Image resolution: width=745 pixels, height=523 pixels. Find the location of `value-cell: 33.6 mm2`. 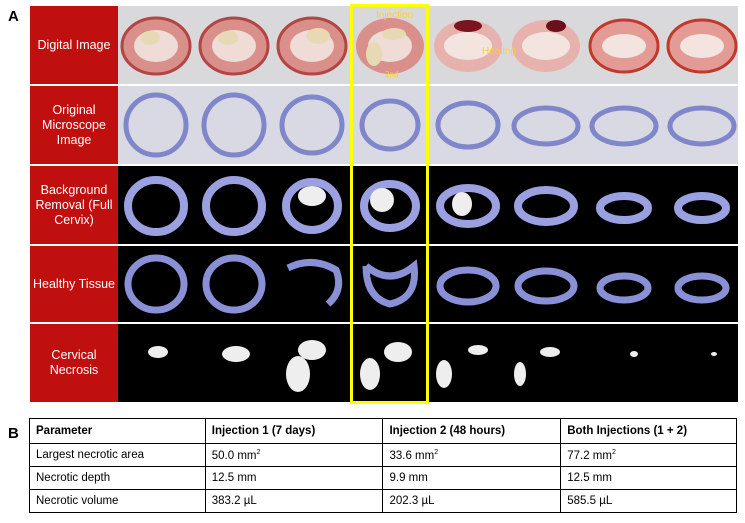

value-cell: 33.6 mm2 is located at coordinates (472, 455).